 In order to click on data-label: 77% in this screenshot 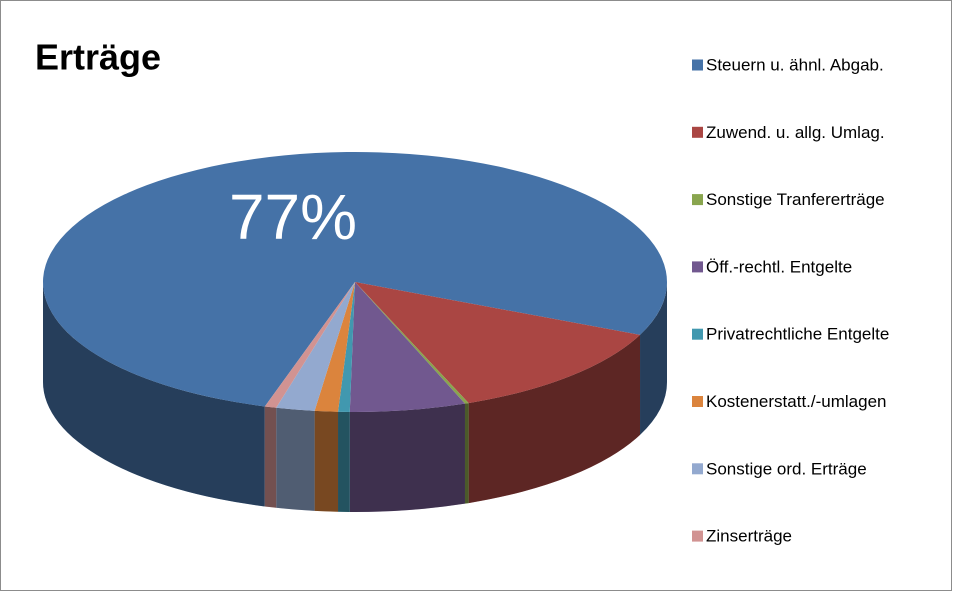, I will do `click(293, 217)`.